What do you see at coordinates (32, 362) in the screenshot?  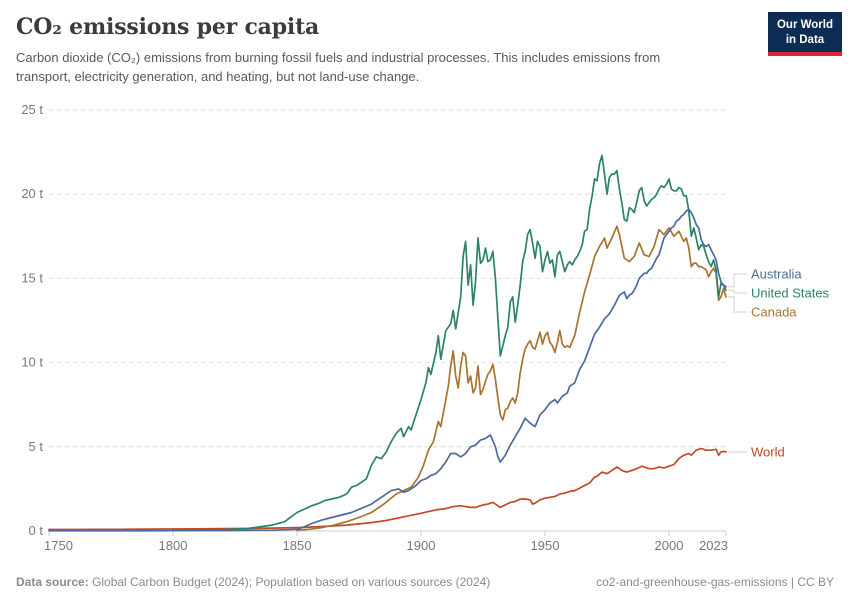 I see `y-tick-label: 10 t` at bounding box center [32, 362].